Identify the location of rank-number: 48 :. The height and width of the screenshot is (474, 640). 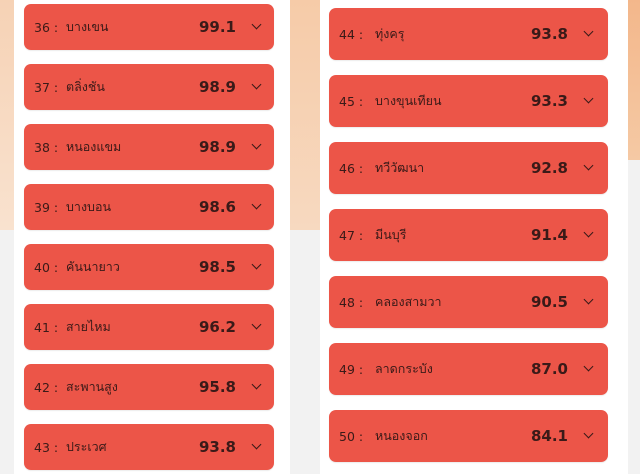
(351, 302).